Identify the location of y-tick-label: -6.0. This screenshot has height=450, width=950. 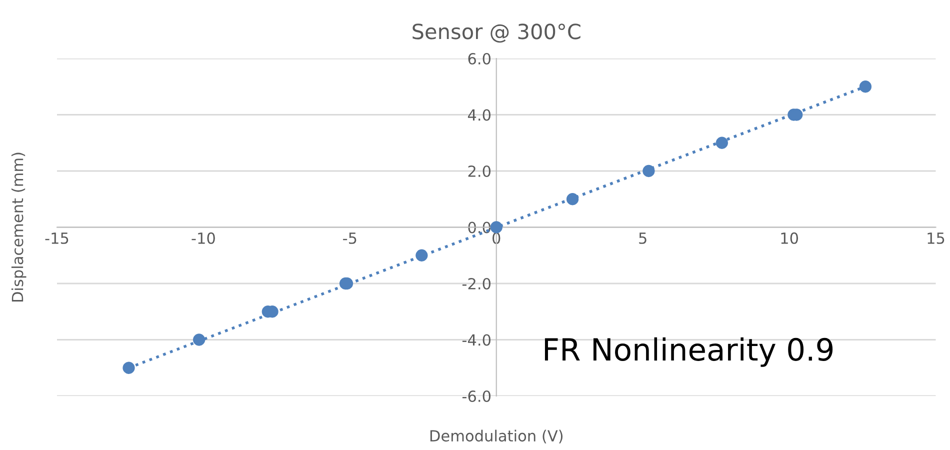
(476, 396).